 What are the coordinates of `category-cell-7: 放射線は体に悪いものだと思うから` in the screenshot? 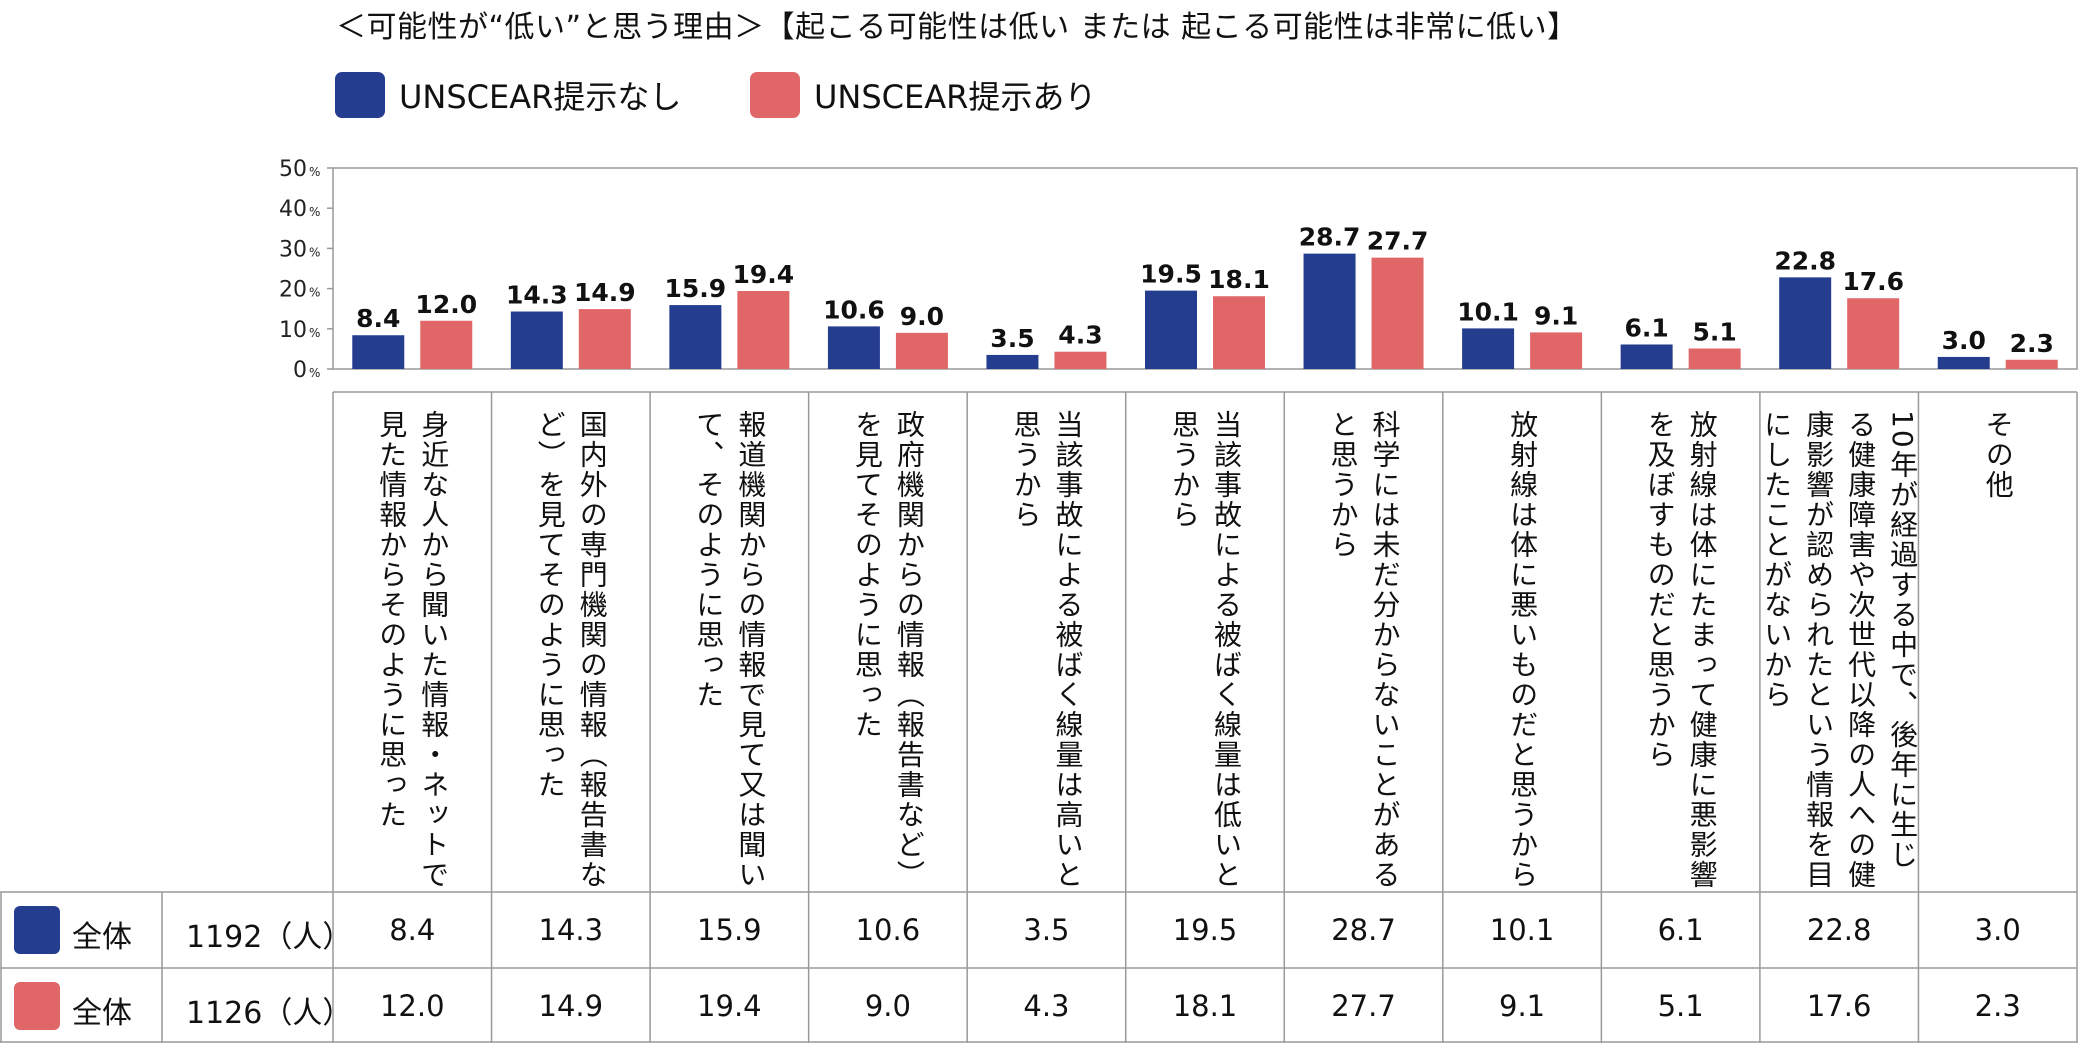 It's located at (1522, 642).